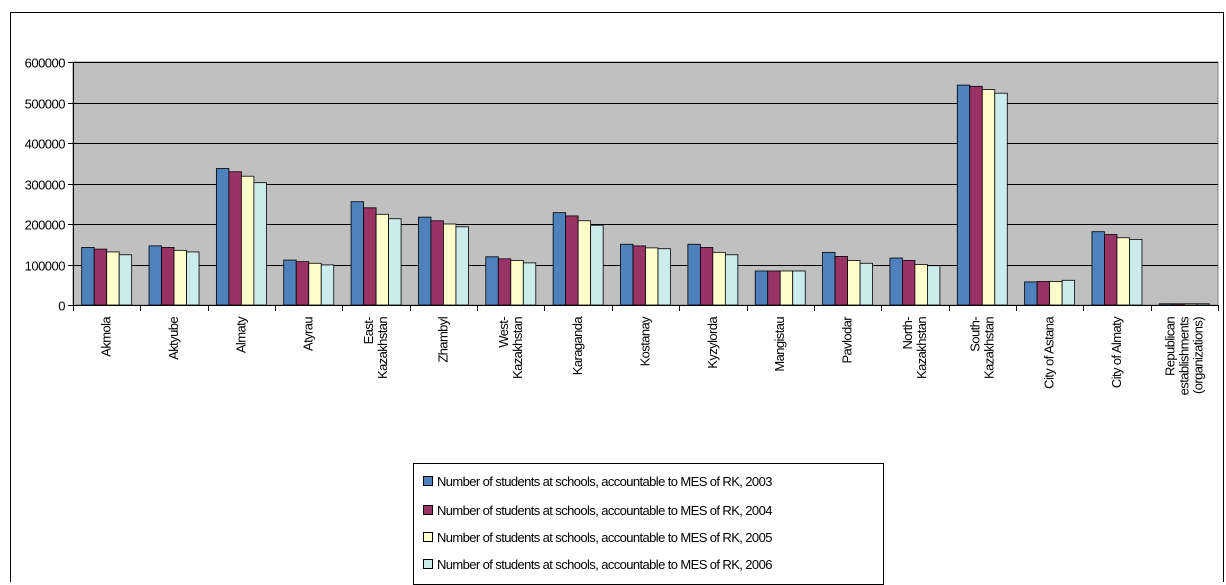  What do you see at coordinates (442, 339) in the screenshot?
I see `x-tick-label-5-line-0: Zhambyl` at bounding box center [442, 339].